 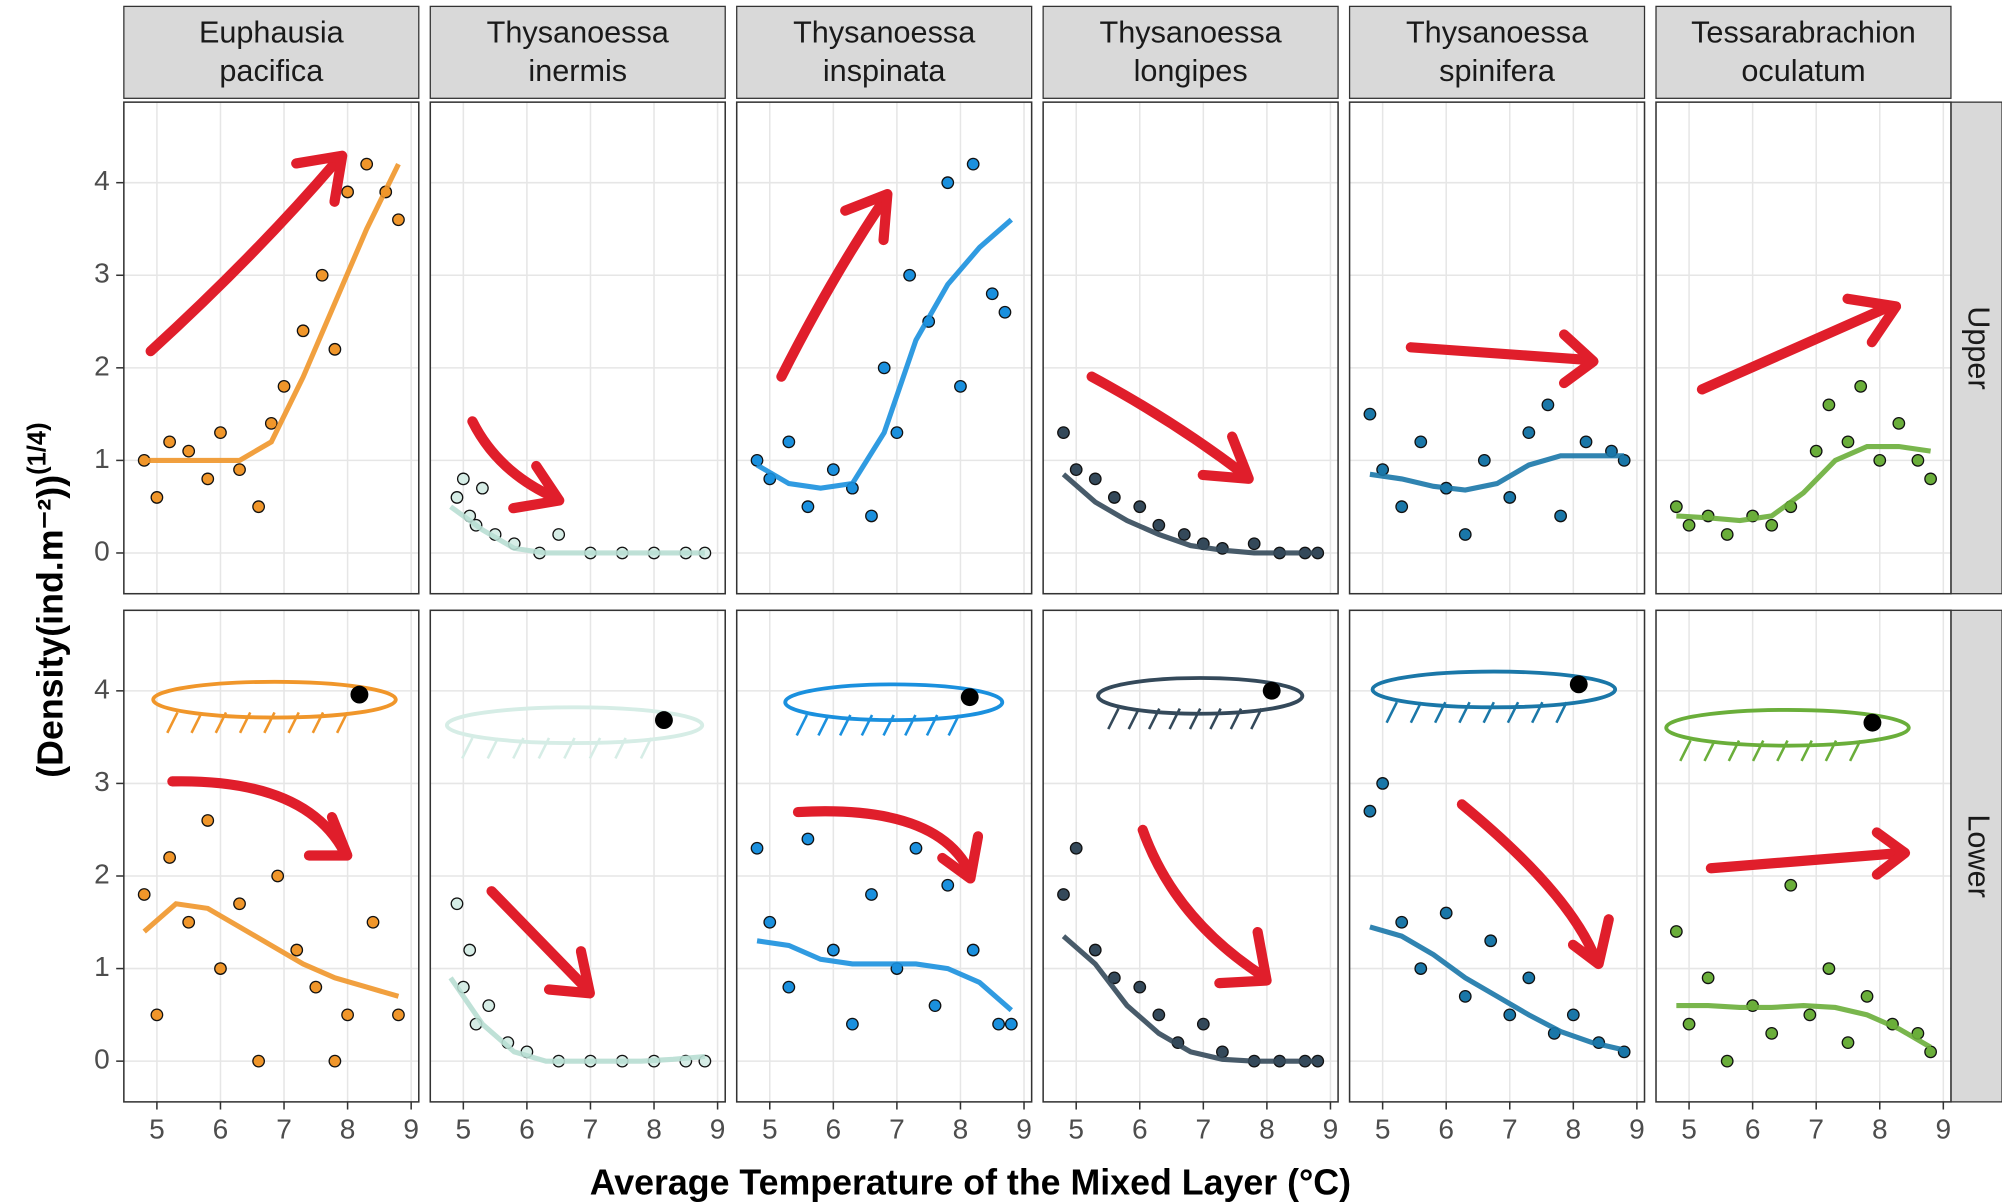 What do you see at coordinates (1191, 71) in the screenshot?
I see `strip-label: longipes` at bounding box center [1191, 71].